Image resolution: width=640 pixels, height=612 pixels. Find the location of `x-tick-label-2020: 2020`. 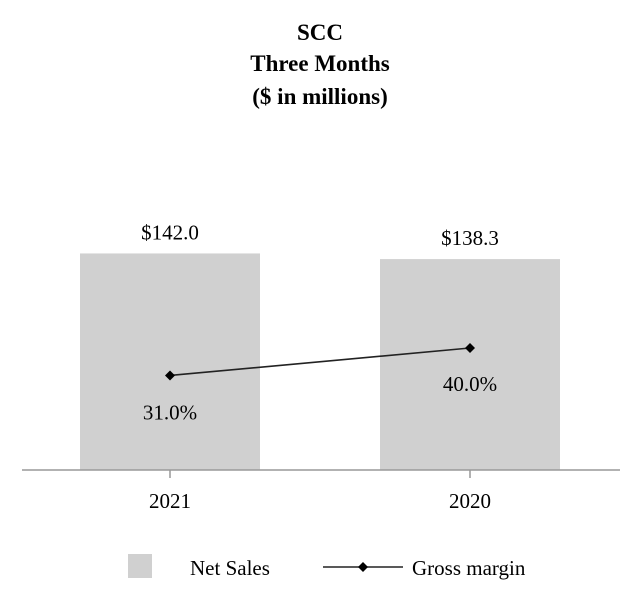

x-tick-label-2020: 2020 is located at coordinates (470, 501).